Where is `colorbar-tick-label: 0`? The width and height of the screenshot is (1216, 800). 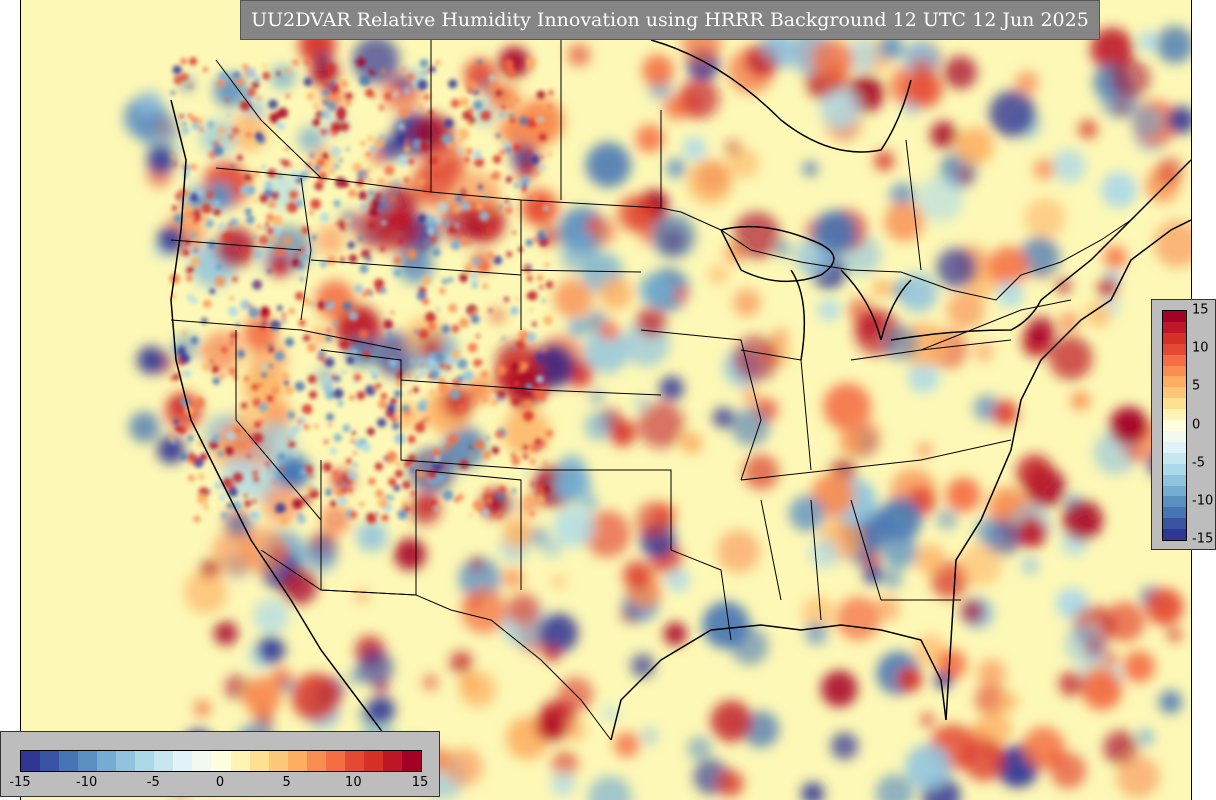
colorbar-tick-label: 0 is located at coordinates (1196, 424).